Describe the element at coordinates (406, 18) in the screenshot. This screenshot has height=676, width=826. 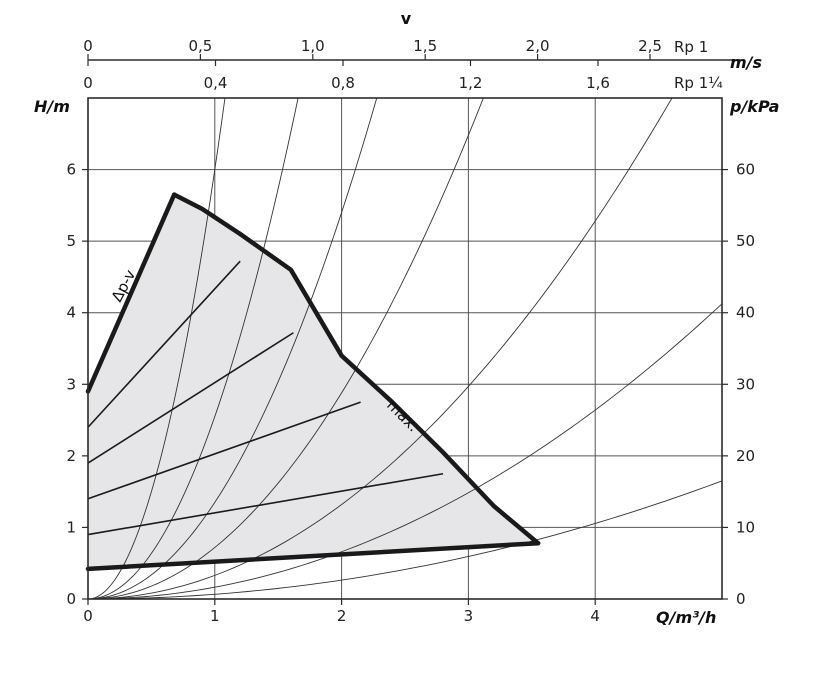
I see `top-axis-title: v` at that location.